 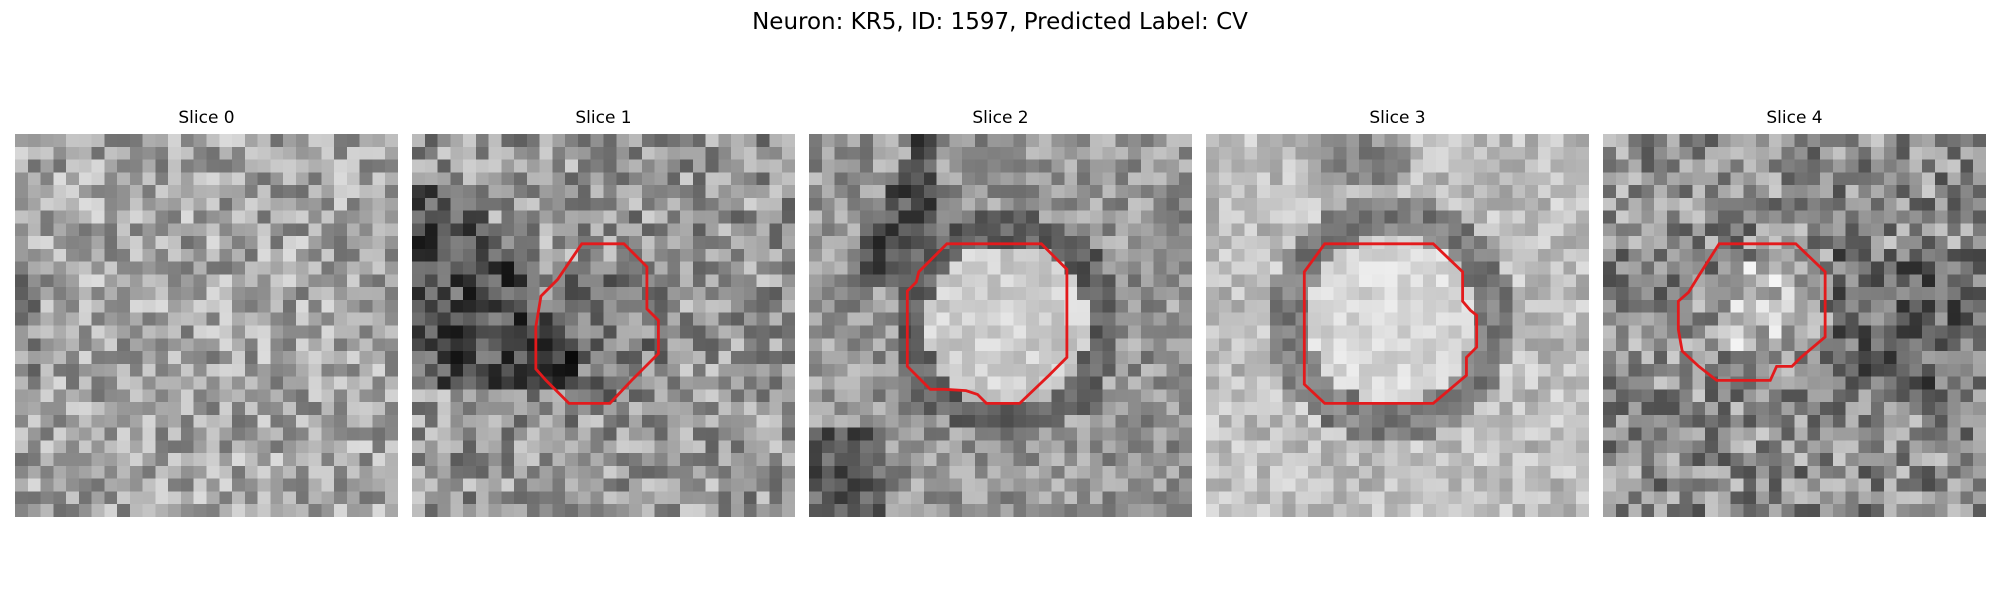 I want to click on slice-title-1: Slice 1, so click(x=603, y=118).